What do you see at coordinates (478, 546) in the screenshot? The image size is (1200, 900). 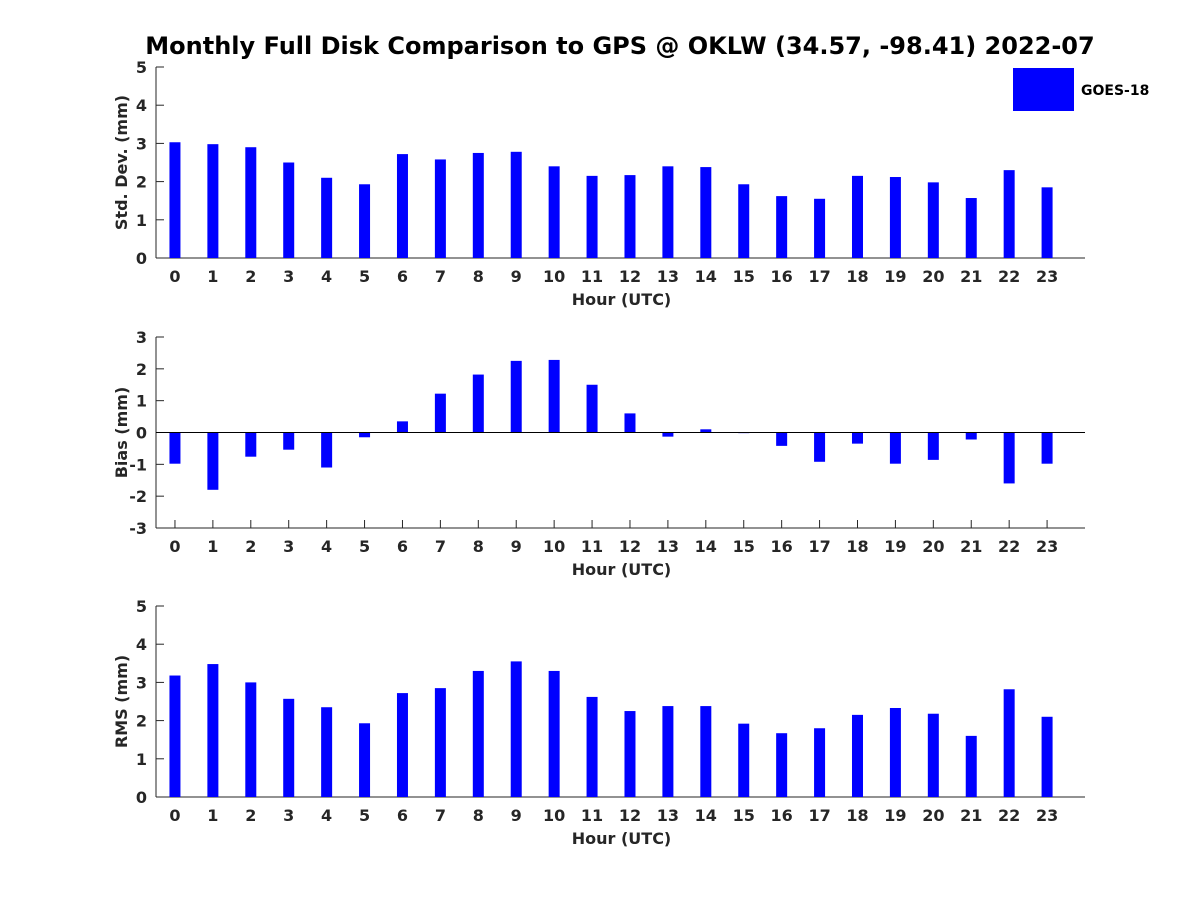 I see `x-tick-label: 8` at bounding box center [478, 546].